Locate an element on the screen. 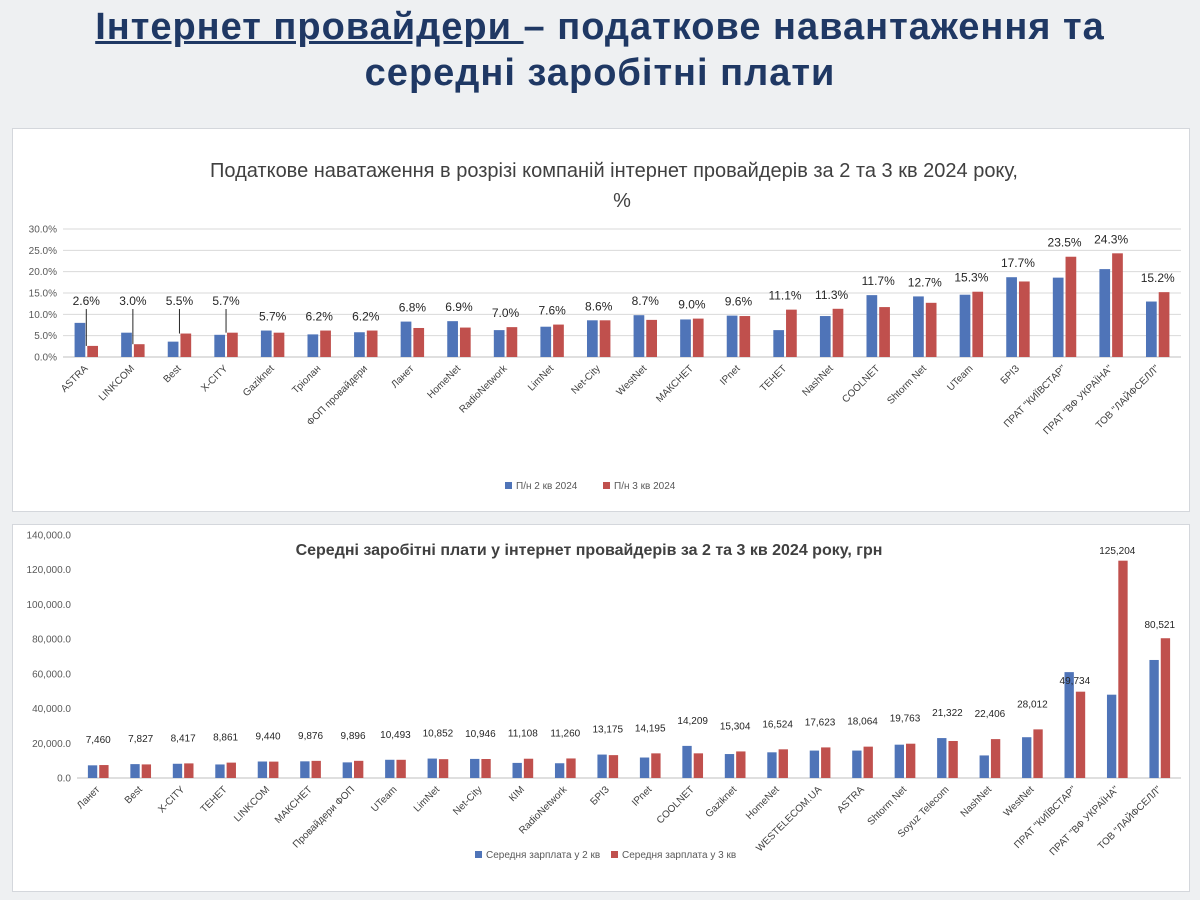 The image size is (1200, 900). data-label: 9,440 is located at coordinates (268, 737).